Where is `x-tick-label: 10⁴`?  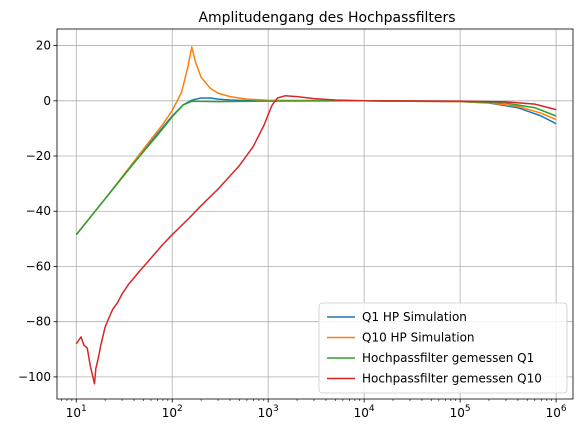 x-tick-label: 10⁴ is located at coordinates (364, 412).